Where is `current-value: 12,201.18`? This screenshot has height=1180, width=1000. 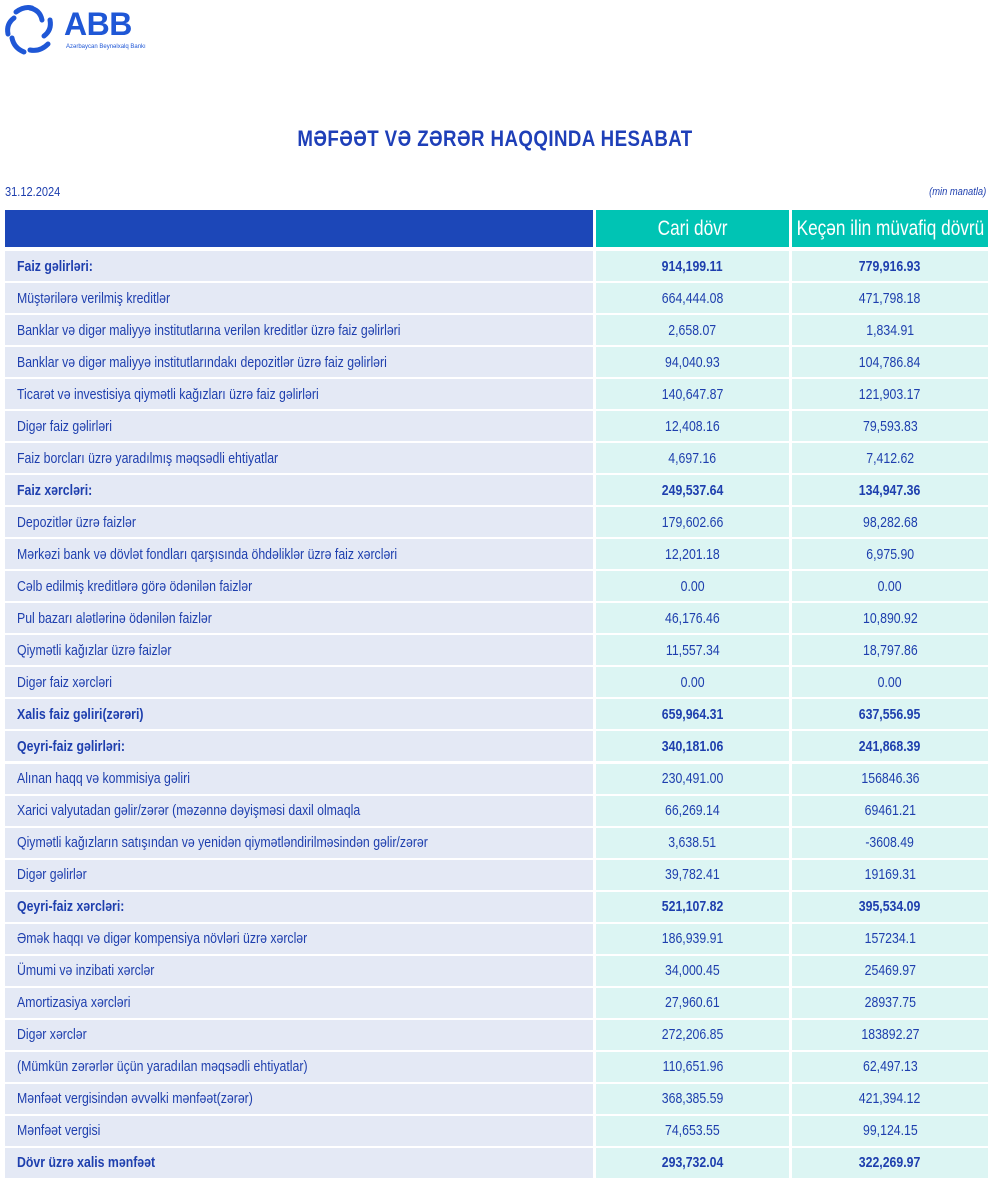
current-value: 12,201.18 is located at coordinates (692, 554).